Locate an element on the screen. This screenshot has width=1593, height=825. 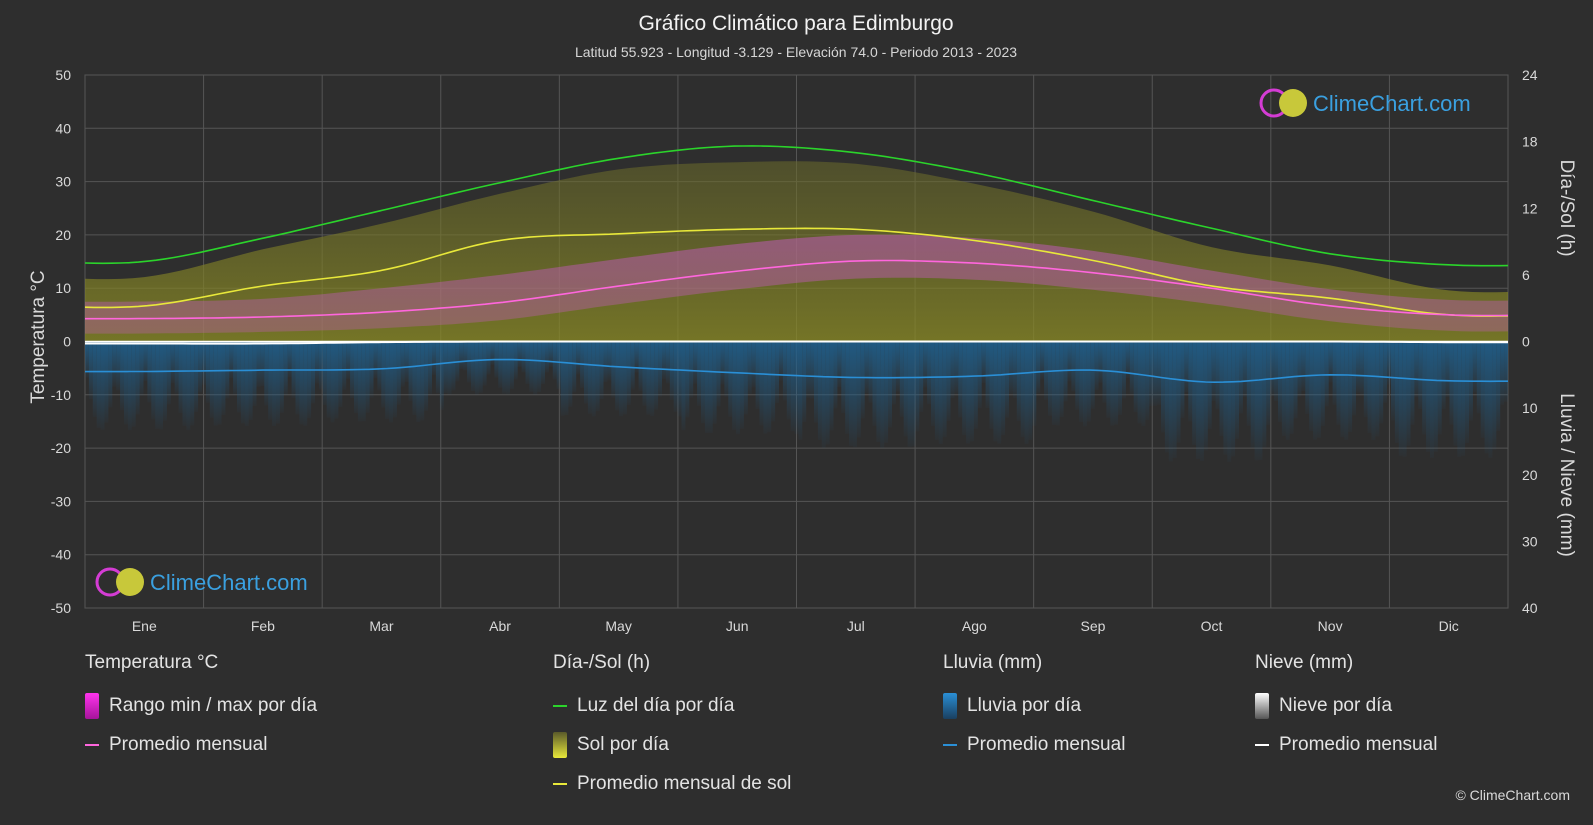
sun-swatch is located at coordinates (560, 744).